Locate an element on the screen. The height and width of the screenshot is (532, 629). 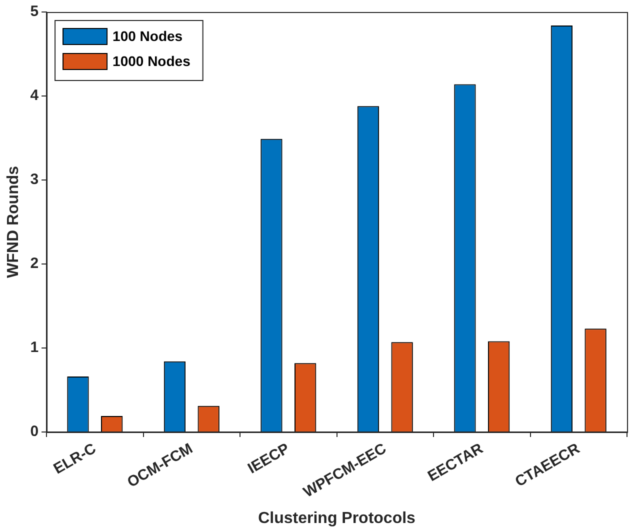
y-tick-label: 2 is located at coordinates (34, 263).